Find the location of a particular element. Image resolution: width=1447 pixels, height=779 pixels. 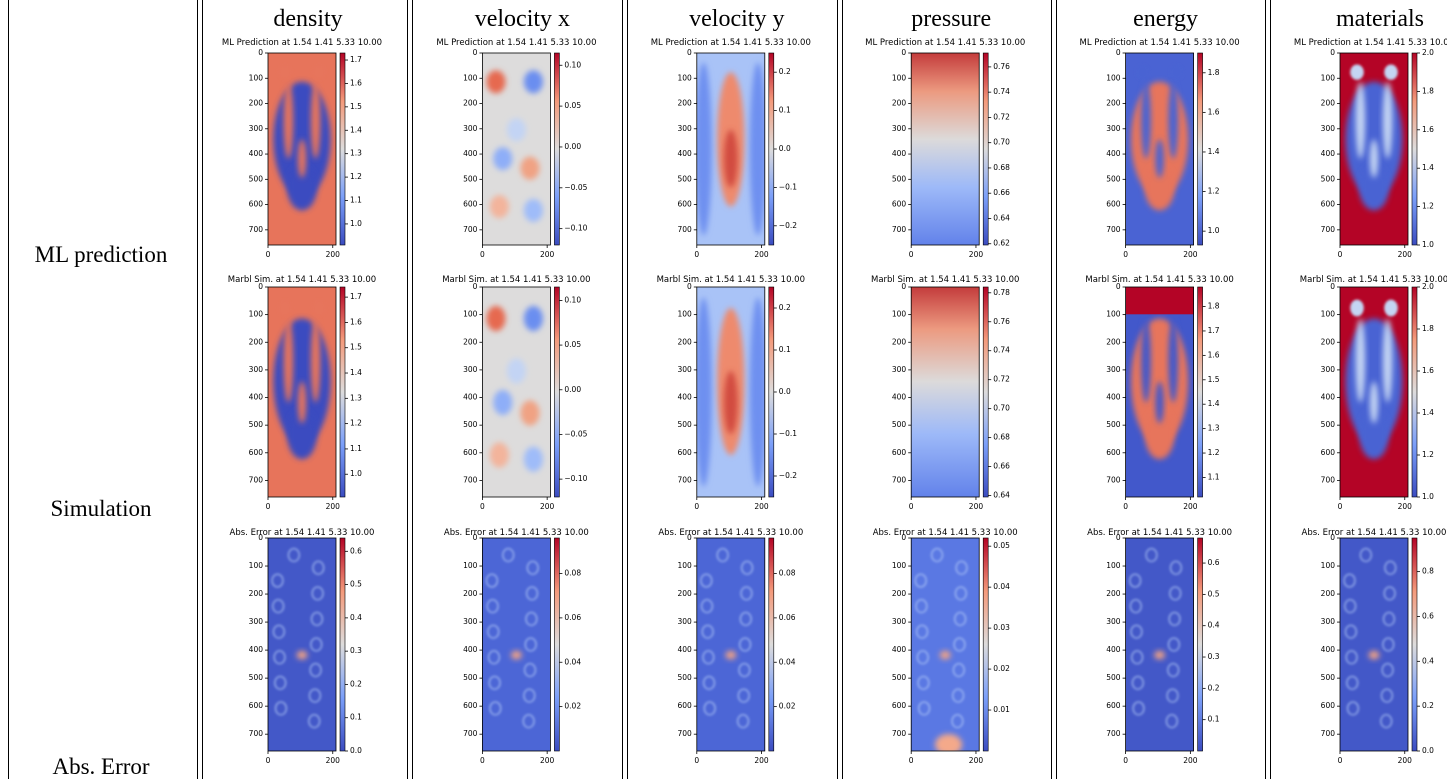

colorbar-tick-label: 0.2 is located at coordinates (785, 307).